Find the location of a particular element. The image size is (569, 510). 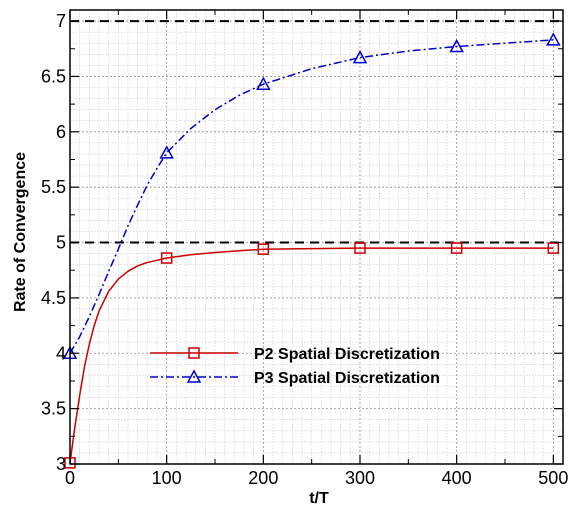

legend-marker-p2 is located at coordinates (194, 353).